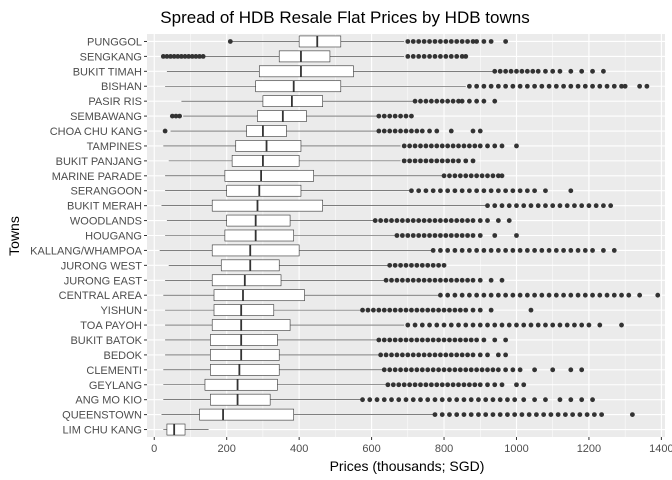  I want to click on box-tampines, so click(341, 146).